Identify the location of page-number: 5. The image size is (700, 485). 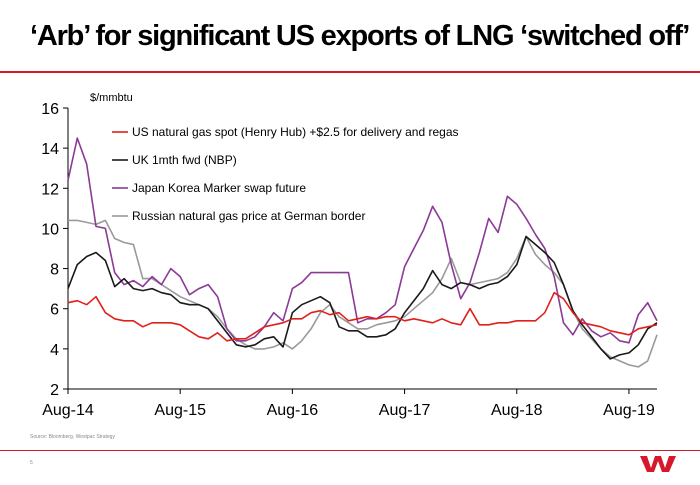
(31, 463).